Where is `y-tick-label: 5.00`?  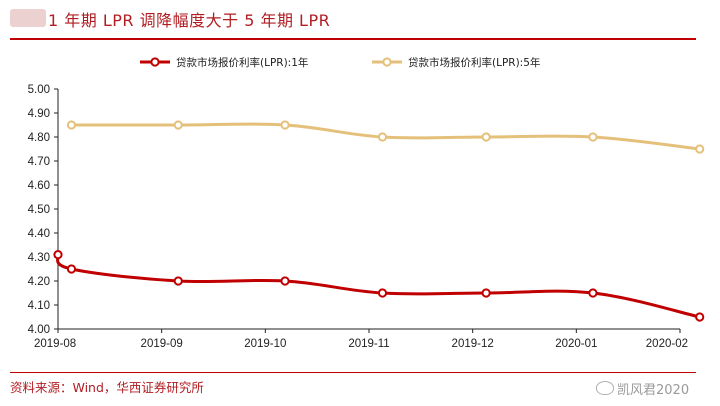 y-tick-label: 5.00 is located at coordinates (39, 90).